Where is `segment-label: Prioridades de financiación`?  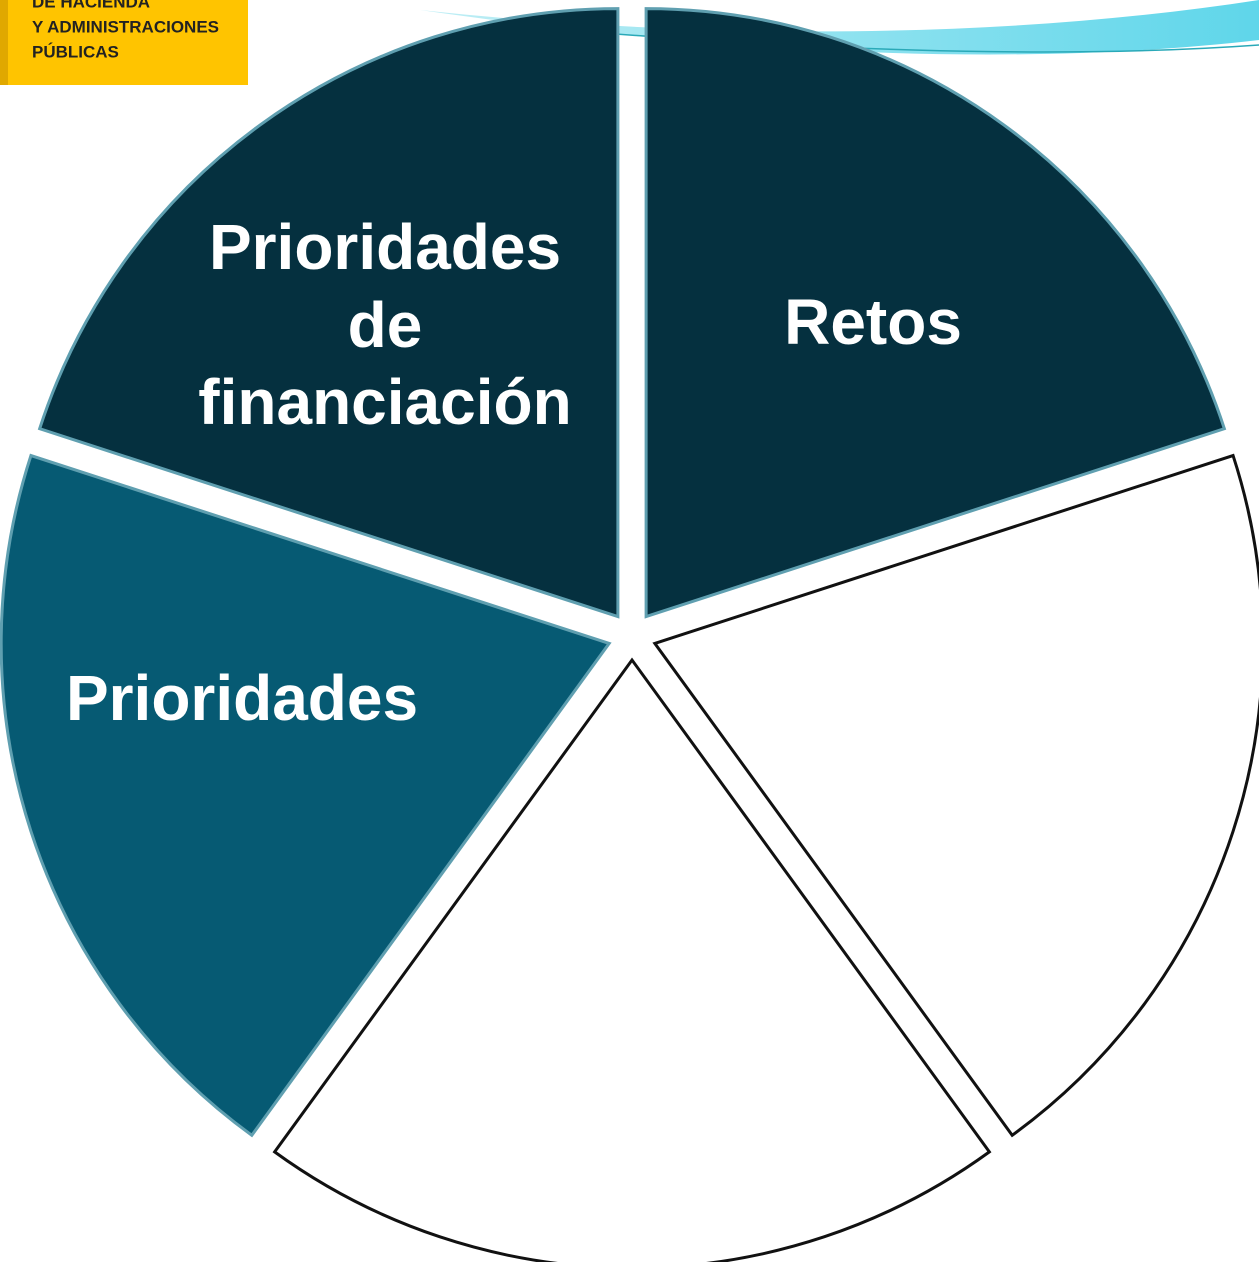
segment-label: Prioridades de financiación is located at coordinates (384, 324).